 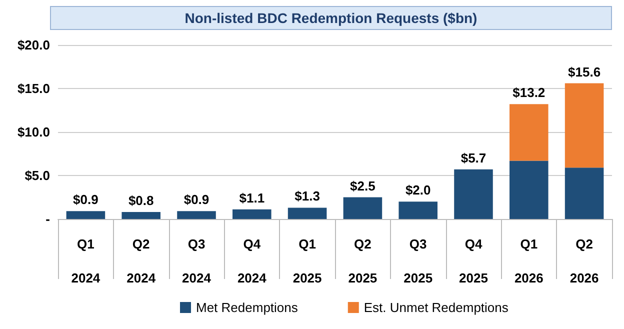 What do you see at coordinates (196, 261) in the screenshot?
I see `category-label: Q3 2024` at bounding box center [196, 261].